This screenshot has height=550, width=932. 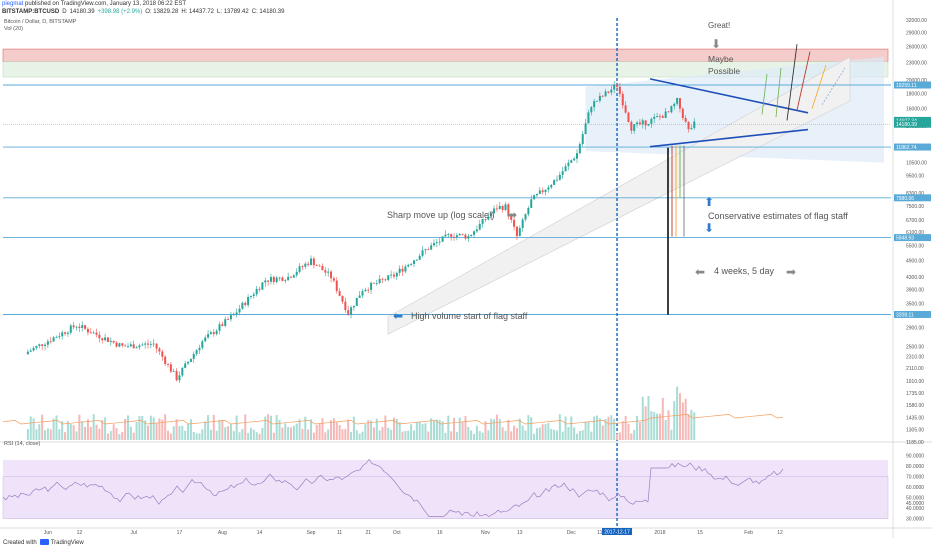 I want to click on time-tick-label: 2017-12-17, so click(x=617, y=533).